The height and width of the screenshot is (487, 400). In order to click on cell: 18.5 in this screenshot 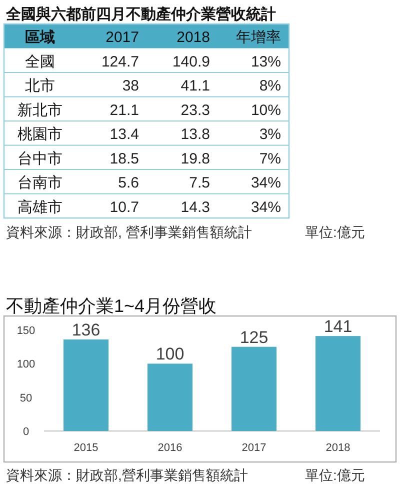, I will do `click(124, 159)`.